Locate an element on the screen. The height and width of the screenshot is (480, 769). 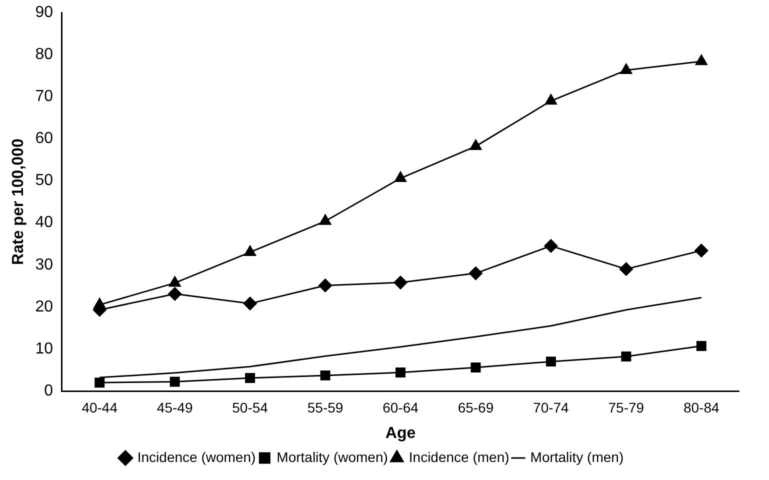
y-tick-label: 60 is located at coordinates (44, 139).